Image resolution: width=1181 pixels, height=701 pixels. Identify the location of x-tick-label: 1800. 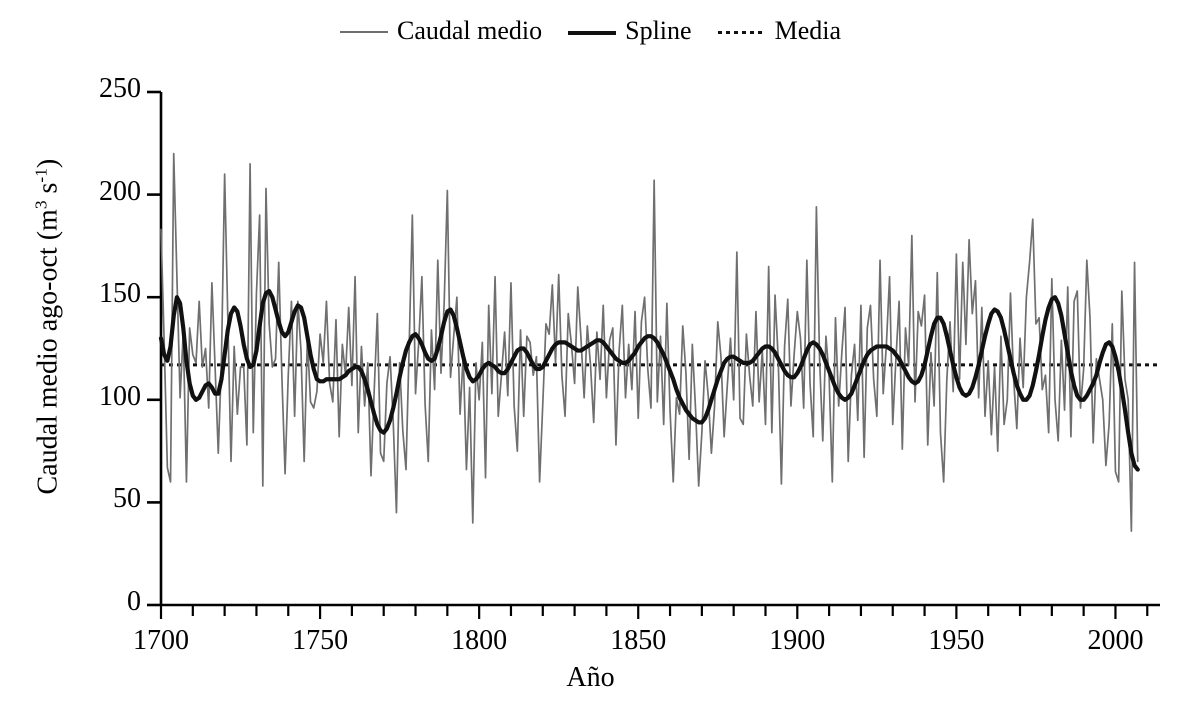
(479, 640).